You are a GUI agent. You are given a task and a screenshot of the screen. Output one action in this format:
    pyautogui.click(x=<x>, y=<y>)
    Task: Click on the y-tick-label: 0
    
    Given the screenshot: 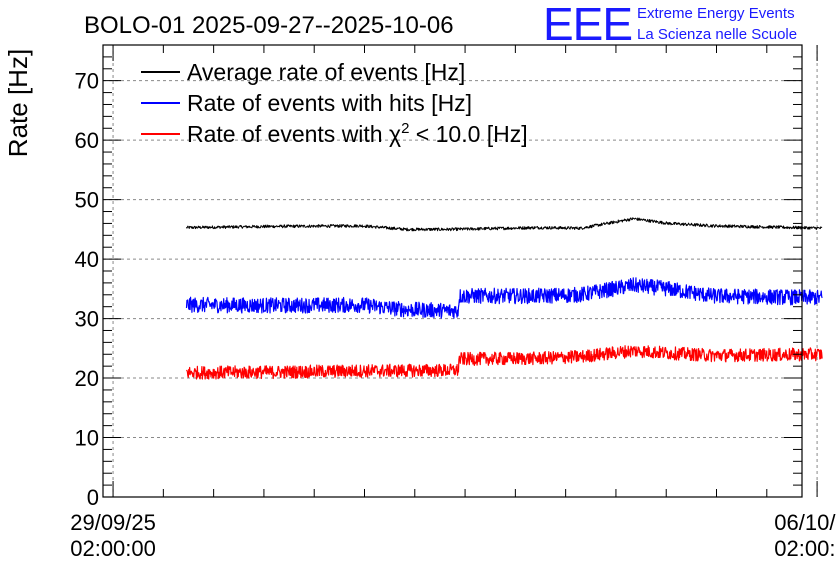 What is the action you would take?
    pyautogui.click(x=93, y=497)
    